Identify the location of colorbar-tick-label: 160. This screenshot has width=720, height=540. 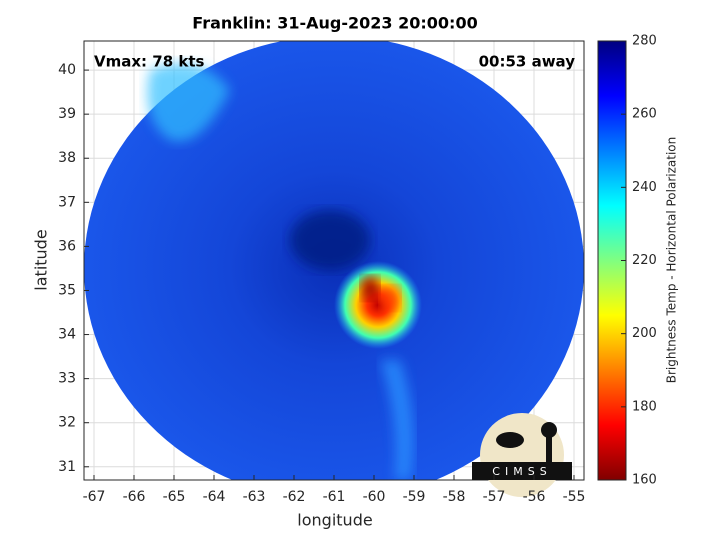
(644, 480).